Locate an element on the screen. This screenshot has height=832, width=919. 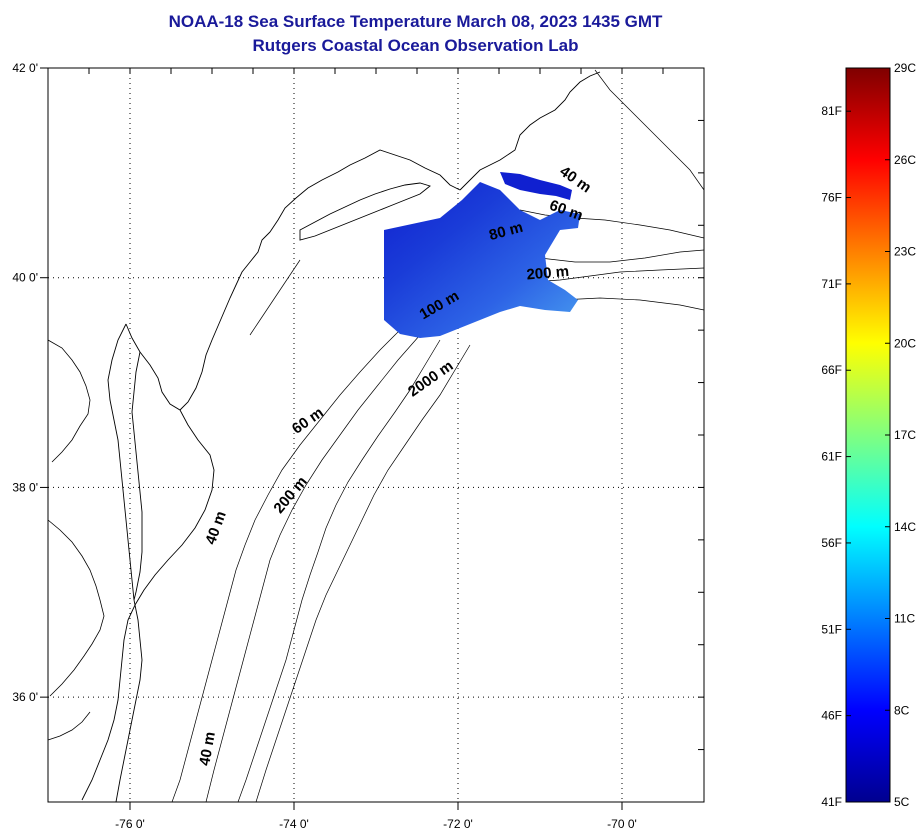
colorbar-label-fahrenheit: 41F is located at coordinates (831, 802).